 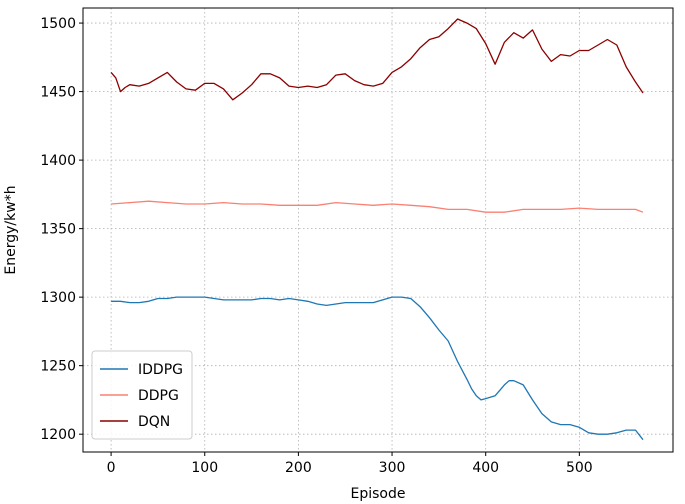 What do you see at coordinates (111, 468) in the screenshot?
I see `x-tick-label: 0` at bounding box center [111, 468].